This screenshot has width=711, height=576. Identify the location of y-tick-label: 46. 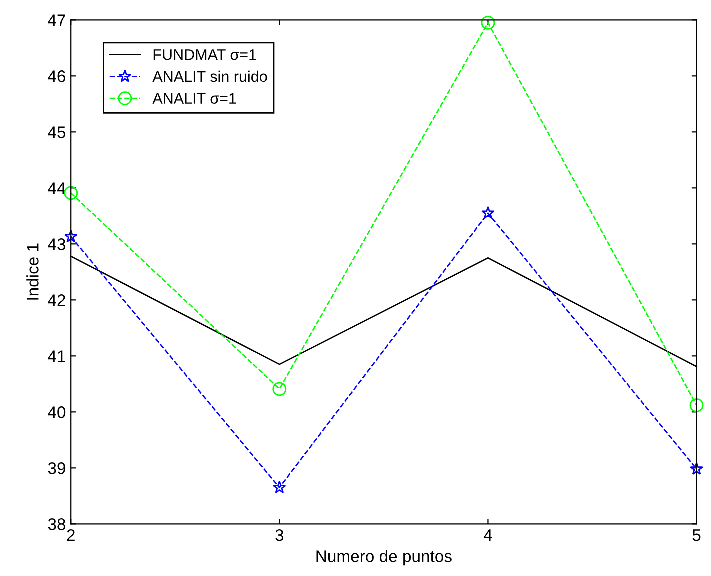
(57, 76).